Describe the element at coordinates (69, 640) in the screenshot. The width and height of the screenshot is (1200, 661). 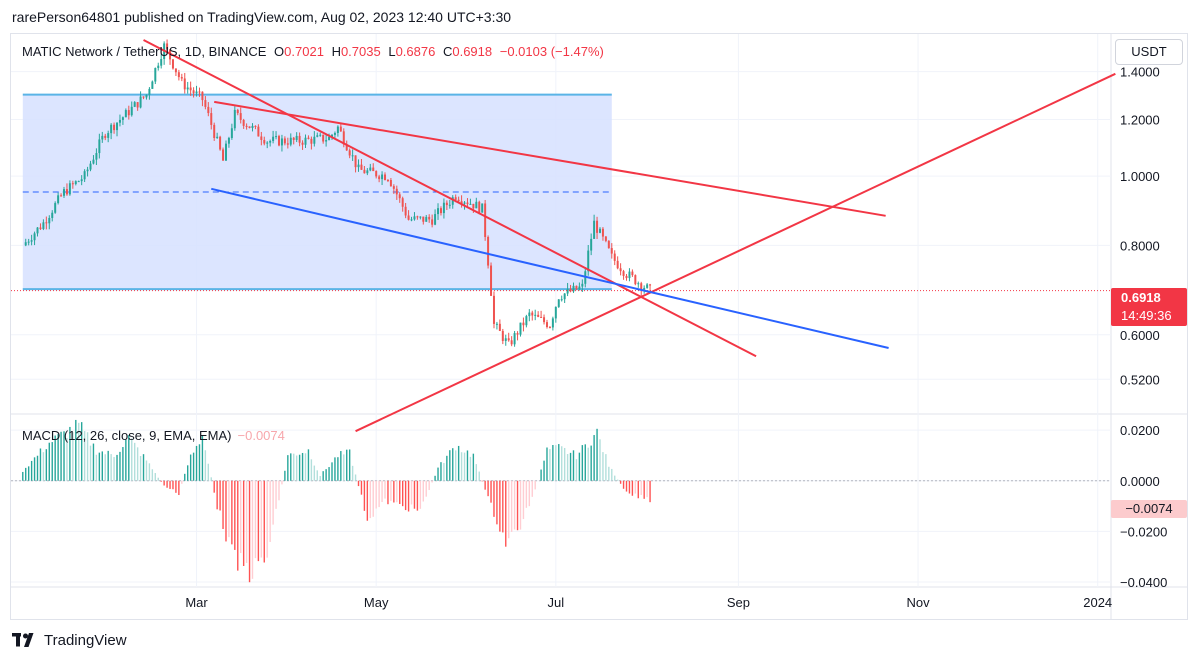
I see `tradingview-logo: TradingView` at that location.